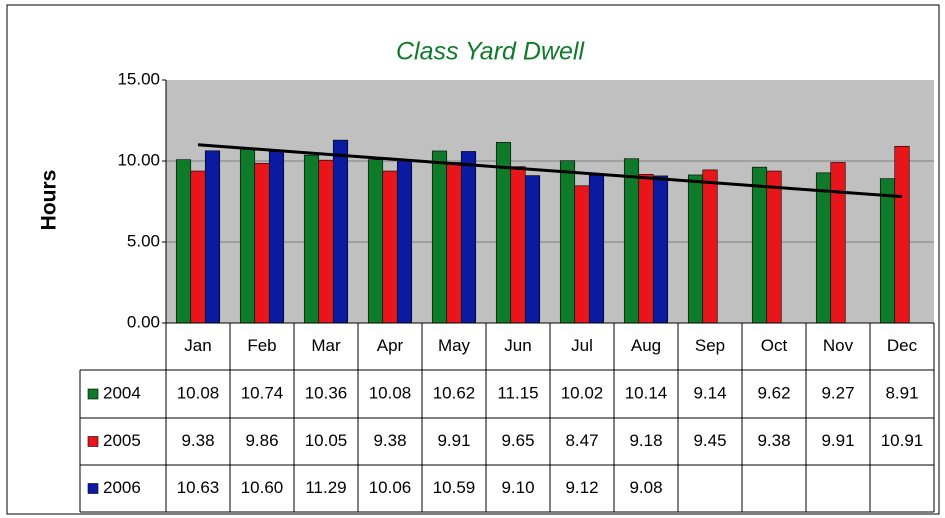  What do you see at coordinates (197, 345) in the screenshot?
I see `x-tick-label: Jan` at bounding box center [197, 345].